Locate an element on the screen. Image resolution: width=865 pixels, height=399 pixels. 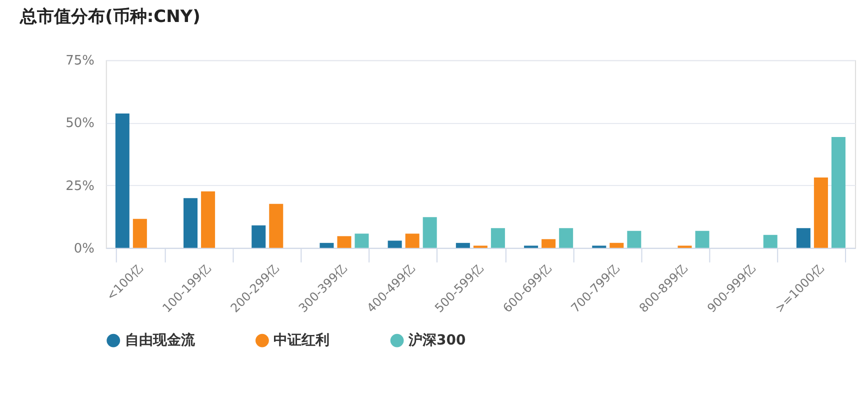
legend-label: 中证红利 is located at coordinates (302, 340).